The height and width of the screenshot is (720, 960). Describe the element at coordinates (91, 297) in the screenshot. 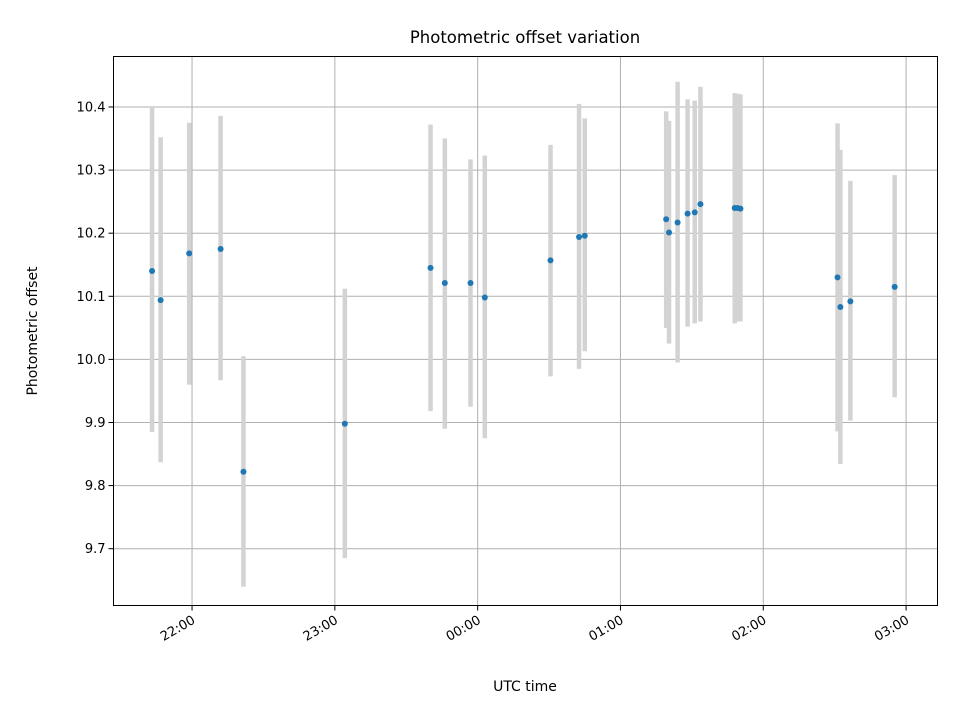

I see `y-tick-label: 10.1` at that location.